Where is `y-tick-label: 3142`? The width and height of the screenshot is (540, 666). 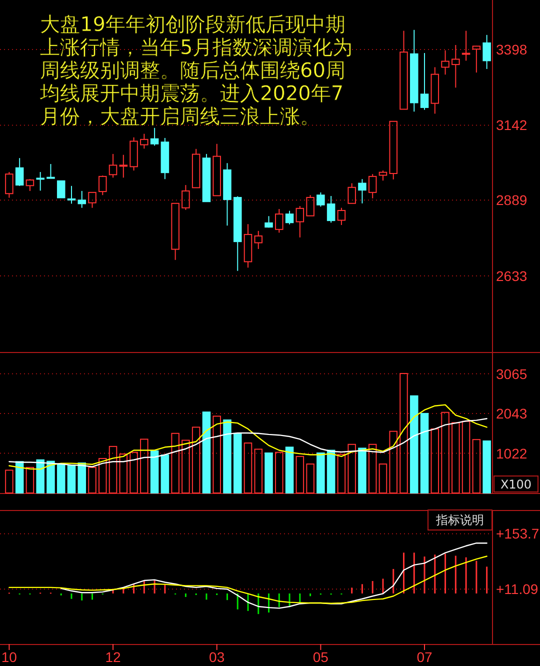 y-tick-label: 3142 is located at coordinates (512, 125).